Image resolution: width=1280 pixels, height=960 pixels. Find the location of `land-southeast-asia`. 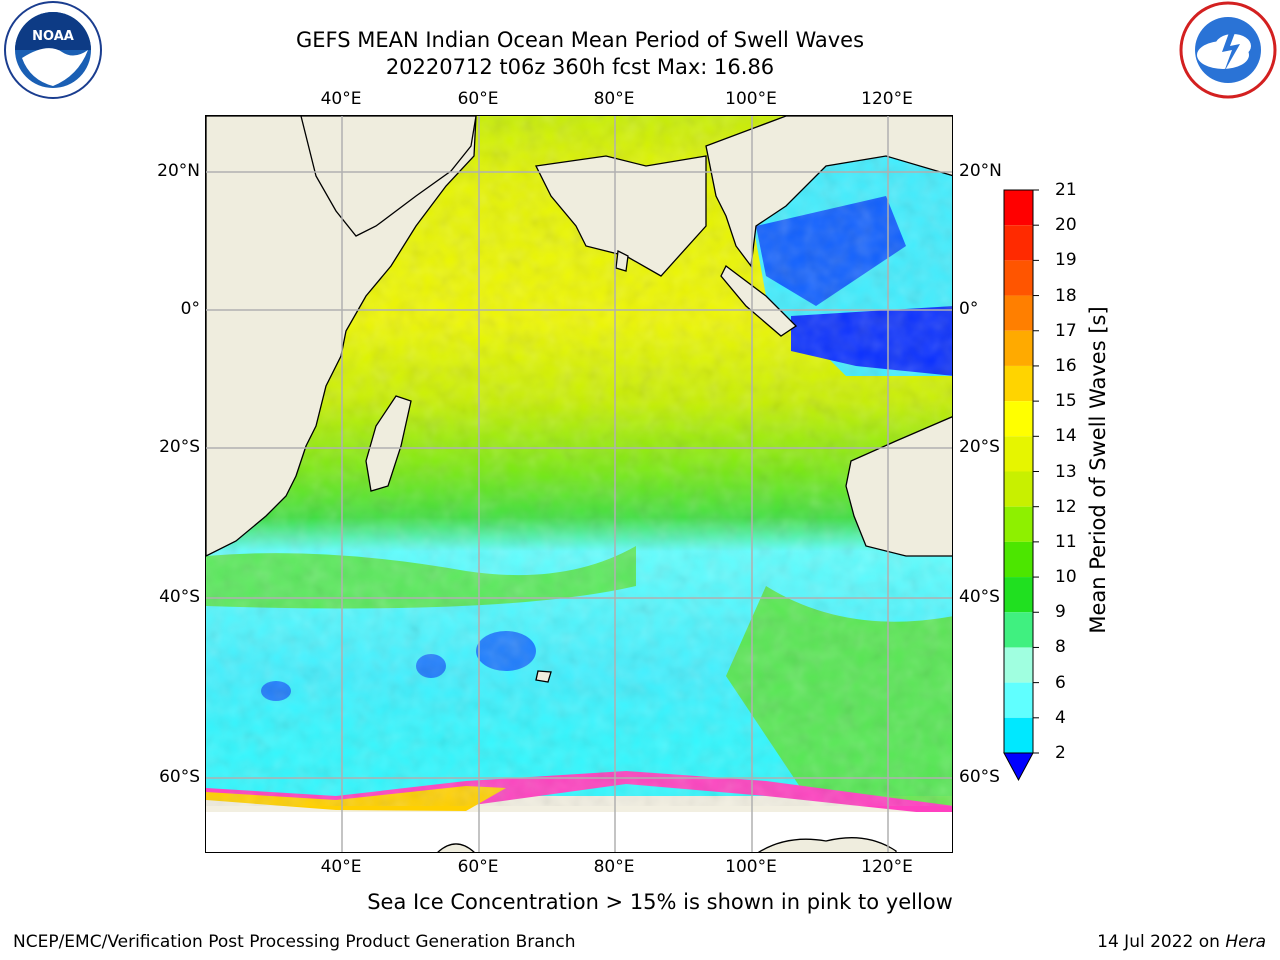

land-southeast-asia is located at coordinates (828, 192).